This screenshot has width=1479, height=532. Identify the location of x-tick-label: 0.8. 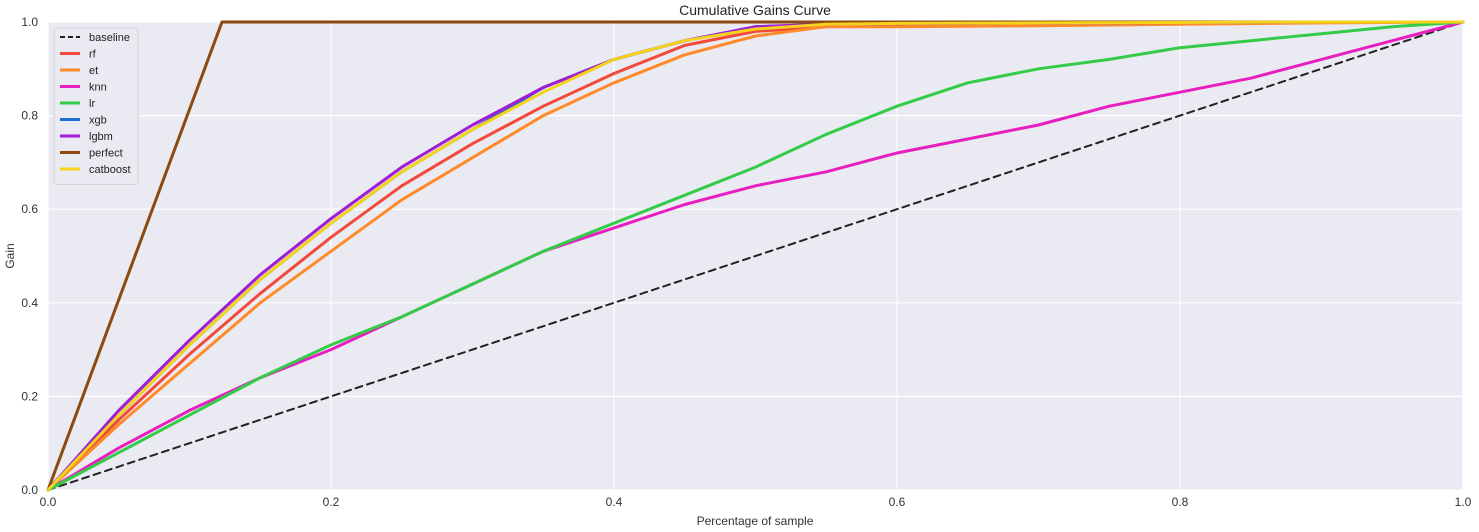
(1180, 502).